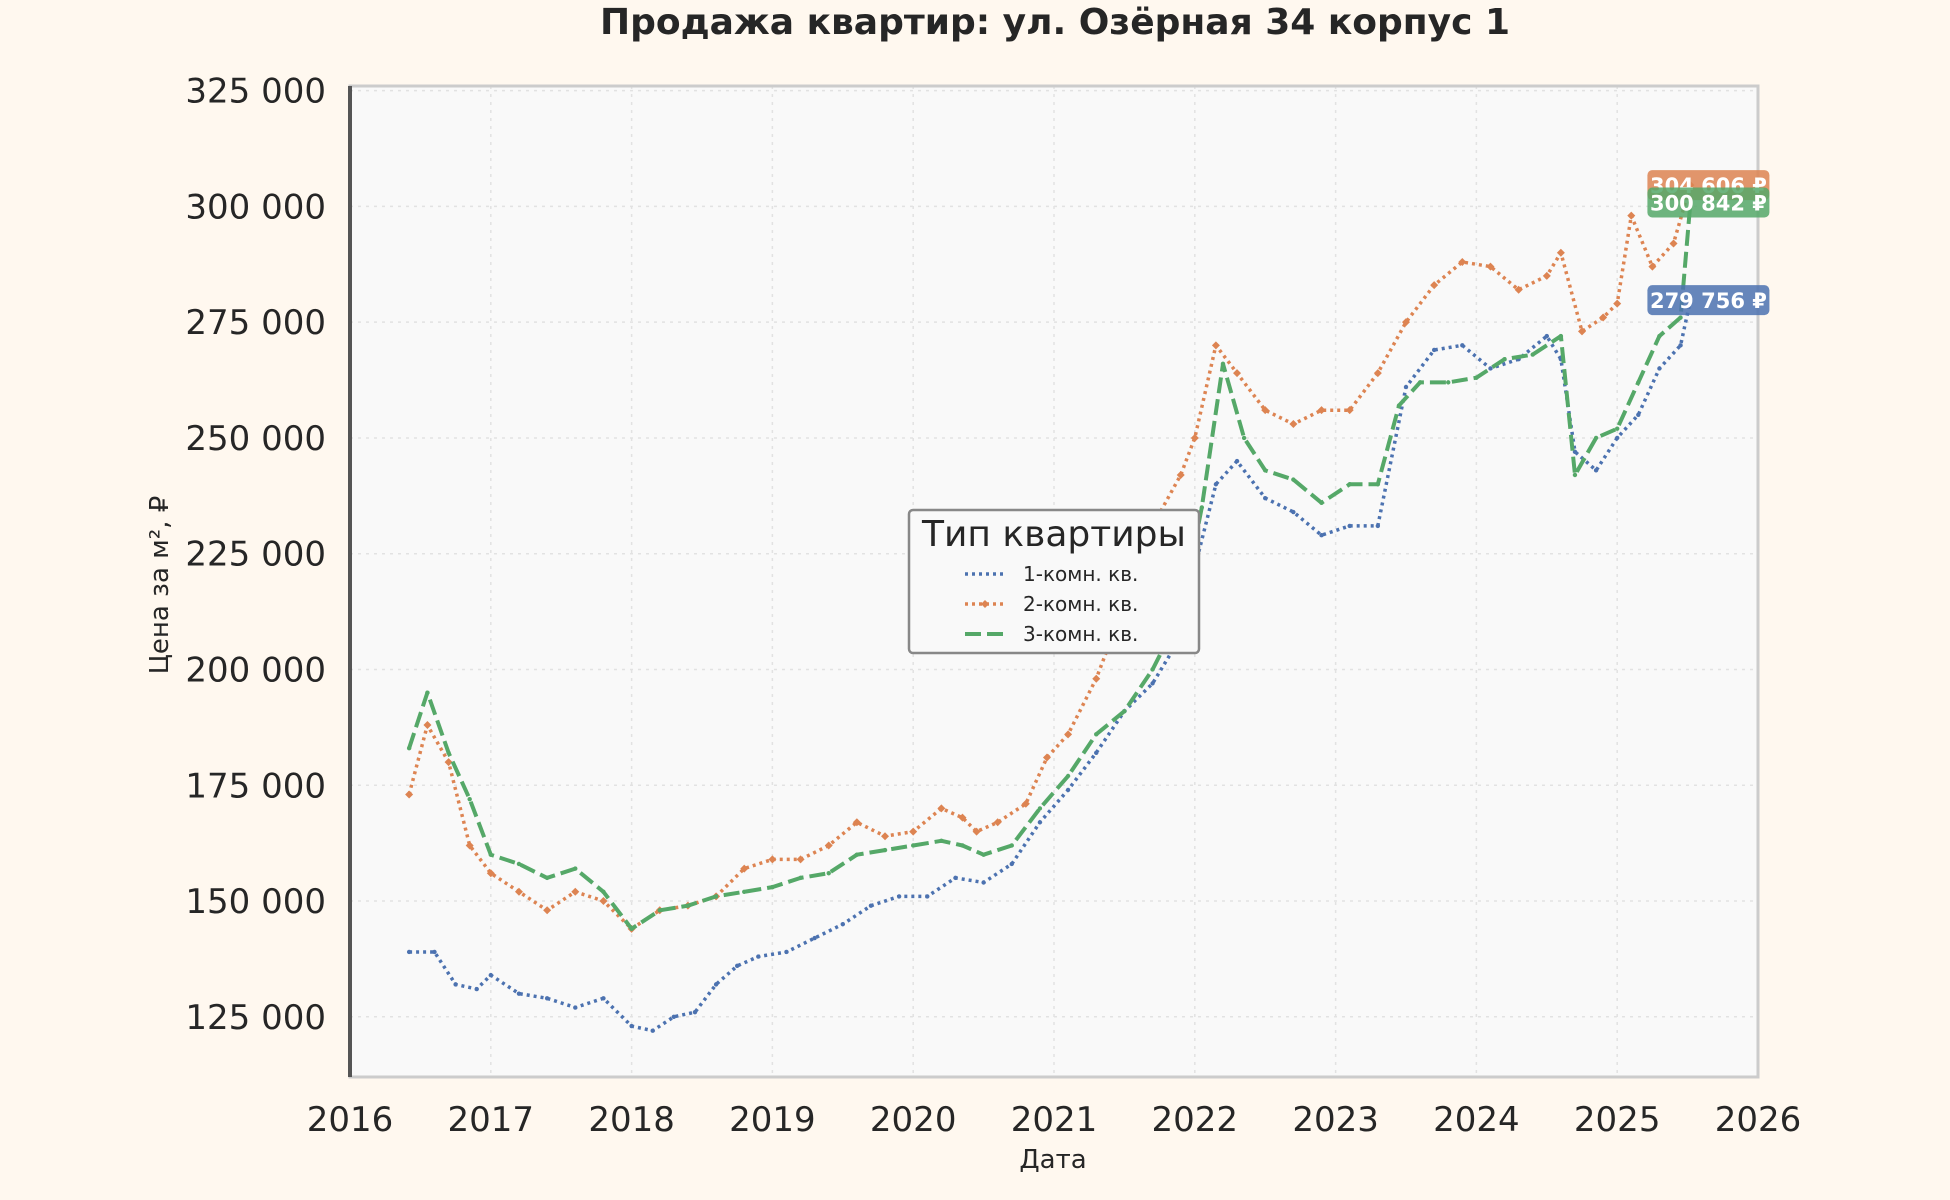 The image size is (1950, 1200). Describe the element at coordinates (913, 1120) in the screenshot. I see `x-tick-label: 2020` at that location.